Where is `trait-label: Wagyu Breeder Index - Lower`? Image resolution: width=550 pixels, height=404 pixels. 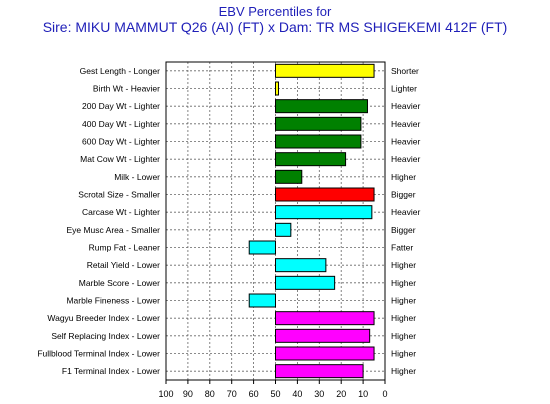 trait-label: Wagyu Breeder Index - Lower is located at coordinates (103, 318).